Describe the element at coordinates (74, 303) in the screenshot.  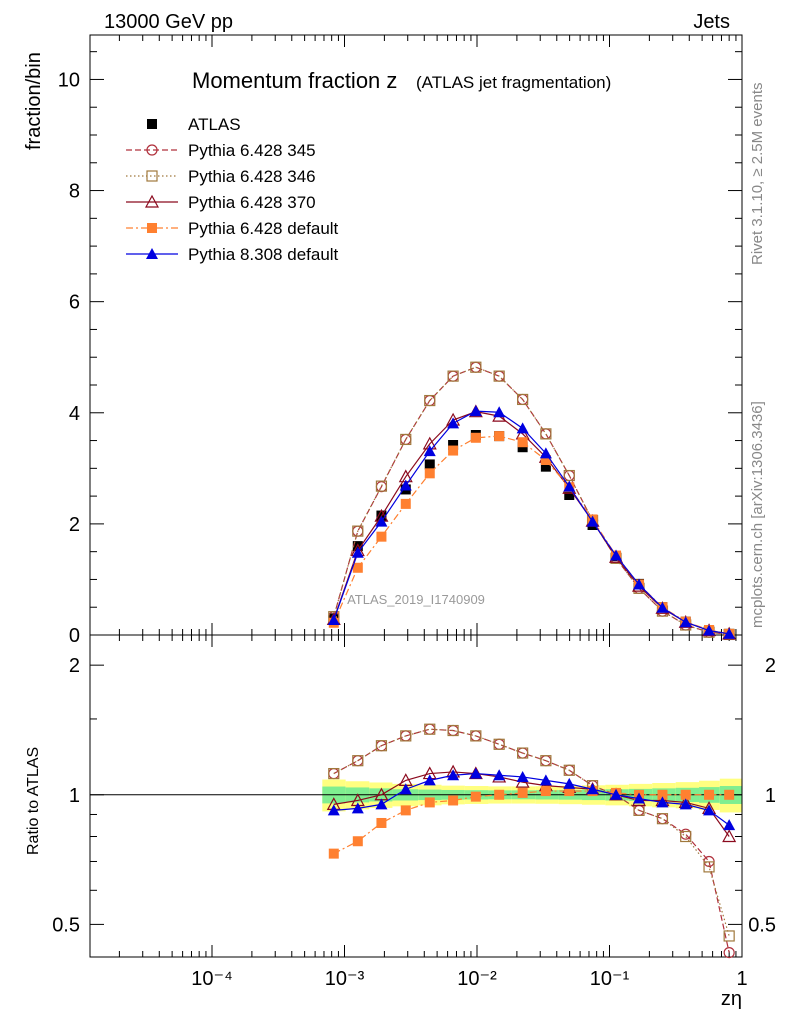
I see `y-tick-label: 6` at that location.